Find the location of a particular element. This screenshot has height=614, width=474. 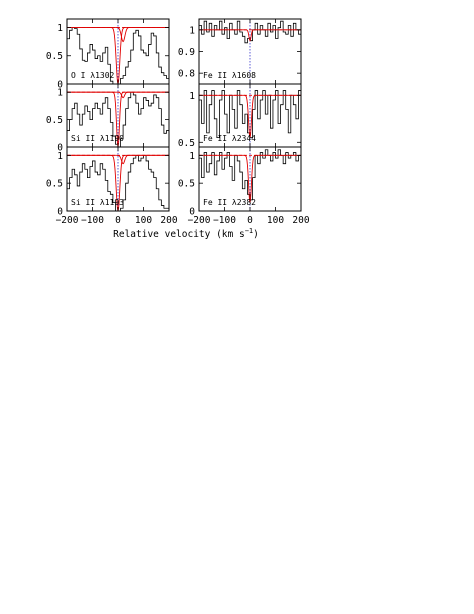

panel-ion-label: Fe II λ2382 is located at coordinates (229, 202).